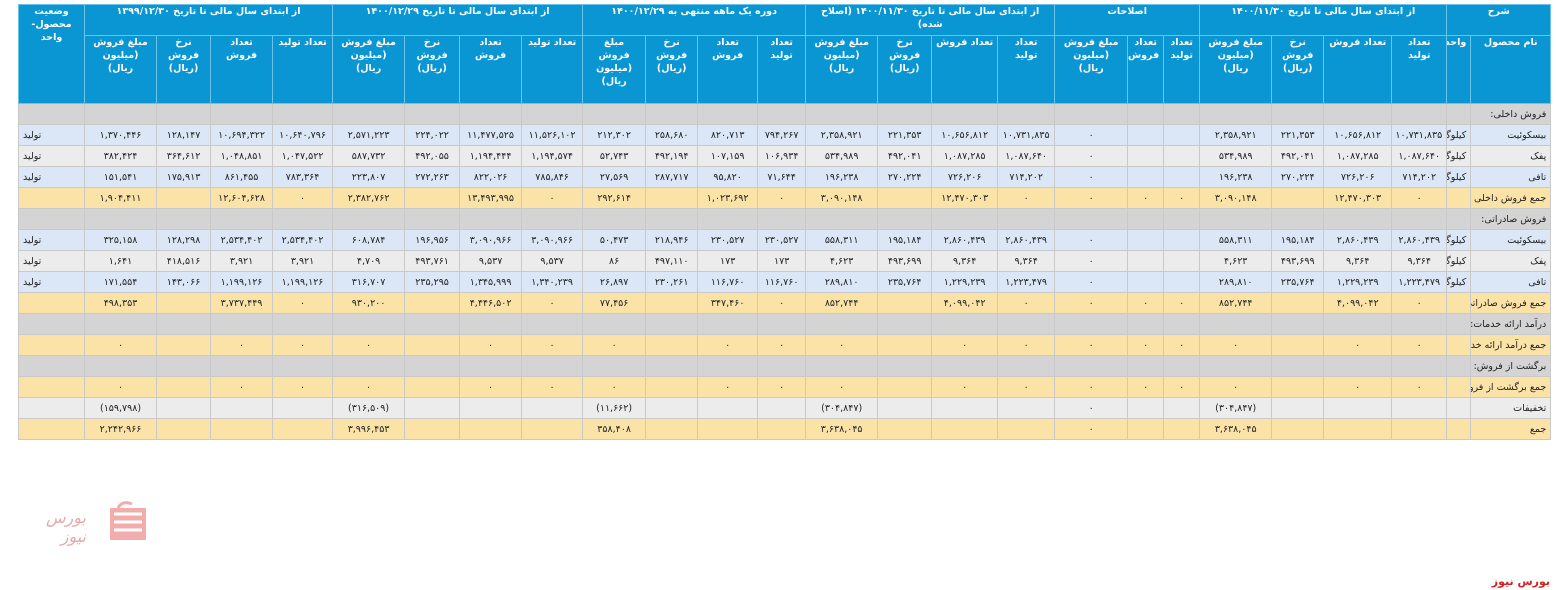 This screenshot has width=1556, height=590. What do you see at coordinates (1298, 135) in the screenshot?
I see `value-cell: ۲۲۱,۳۵۳` at bounding box center [1298, 135].